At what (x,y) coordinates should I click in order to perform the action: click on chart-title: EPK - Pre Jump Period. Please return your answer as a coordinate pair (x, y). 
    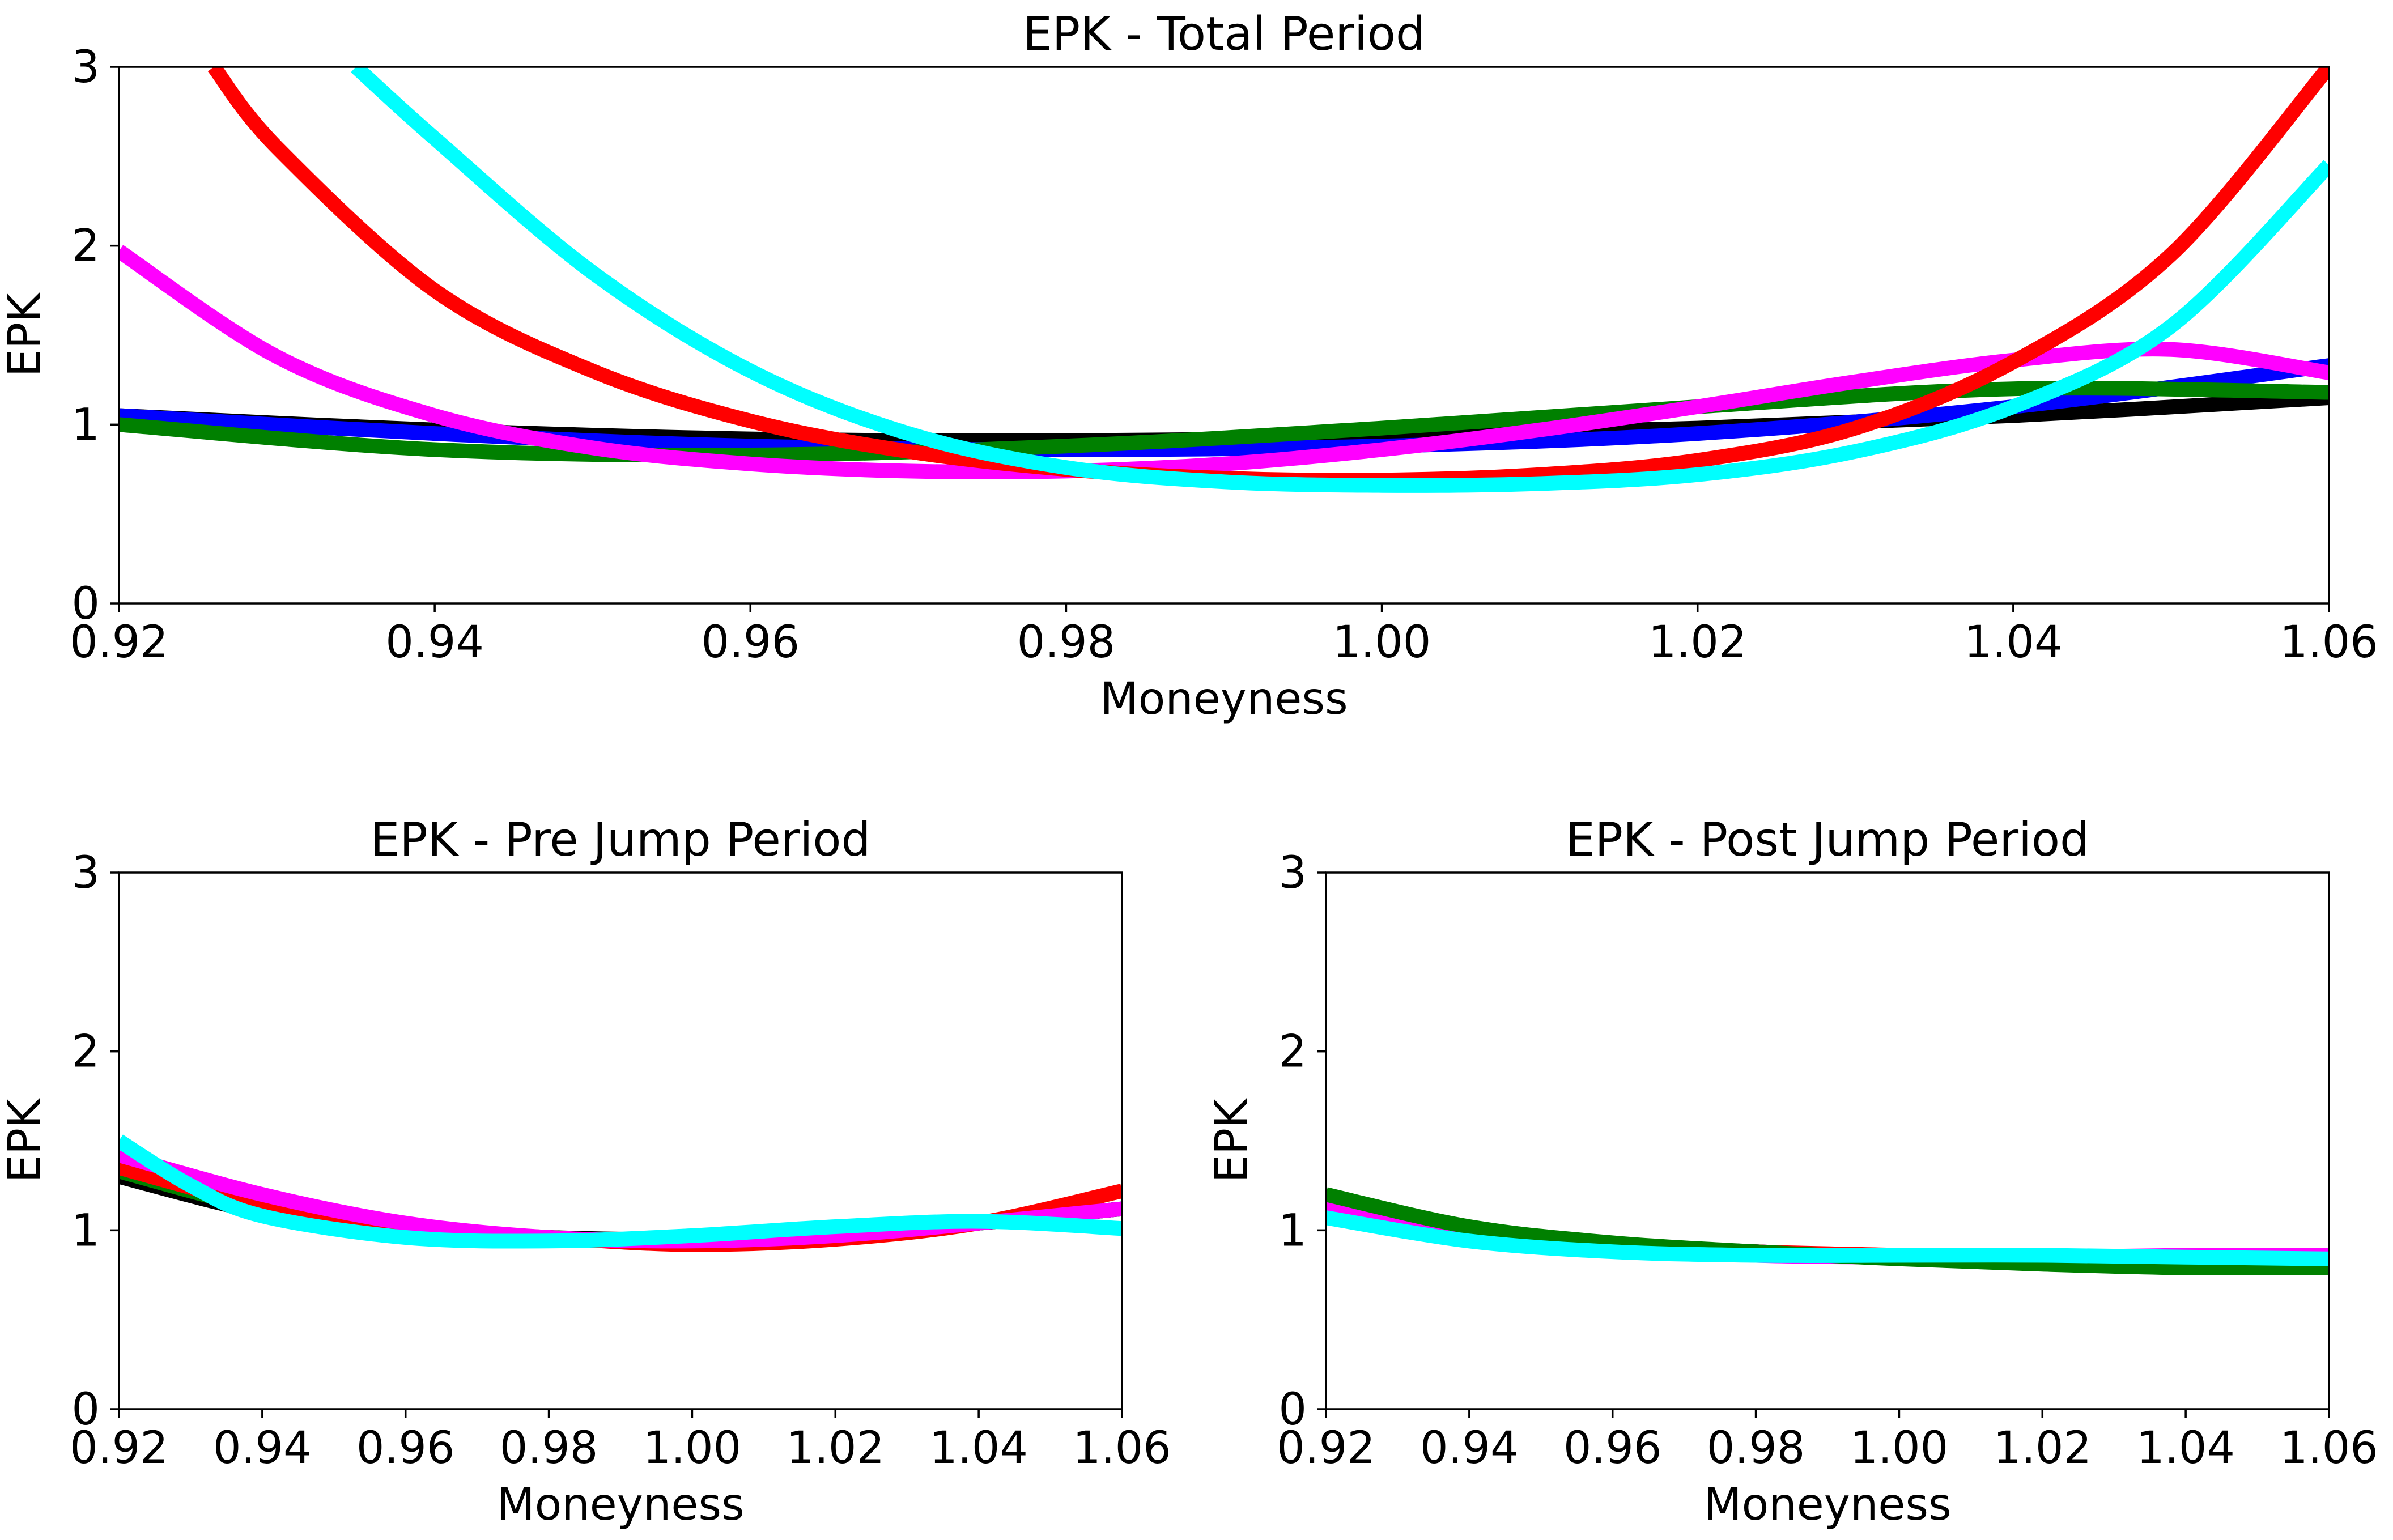
    Looking at the image, I should click on (620, 840).